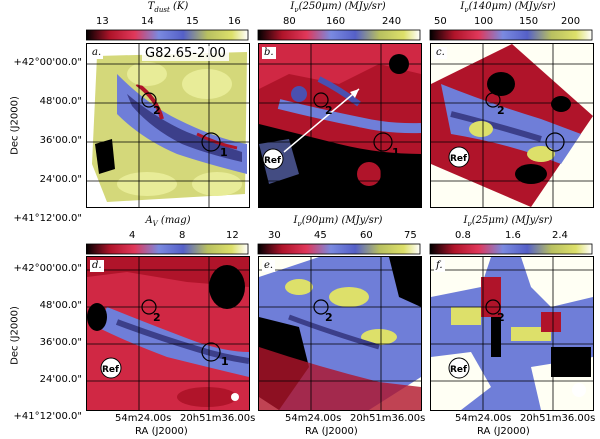 The width and height of the screenshot is (600, 439). I want to click on cb4-tick: 12, so click(232, 235).